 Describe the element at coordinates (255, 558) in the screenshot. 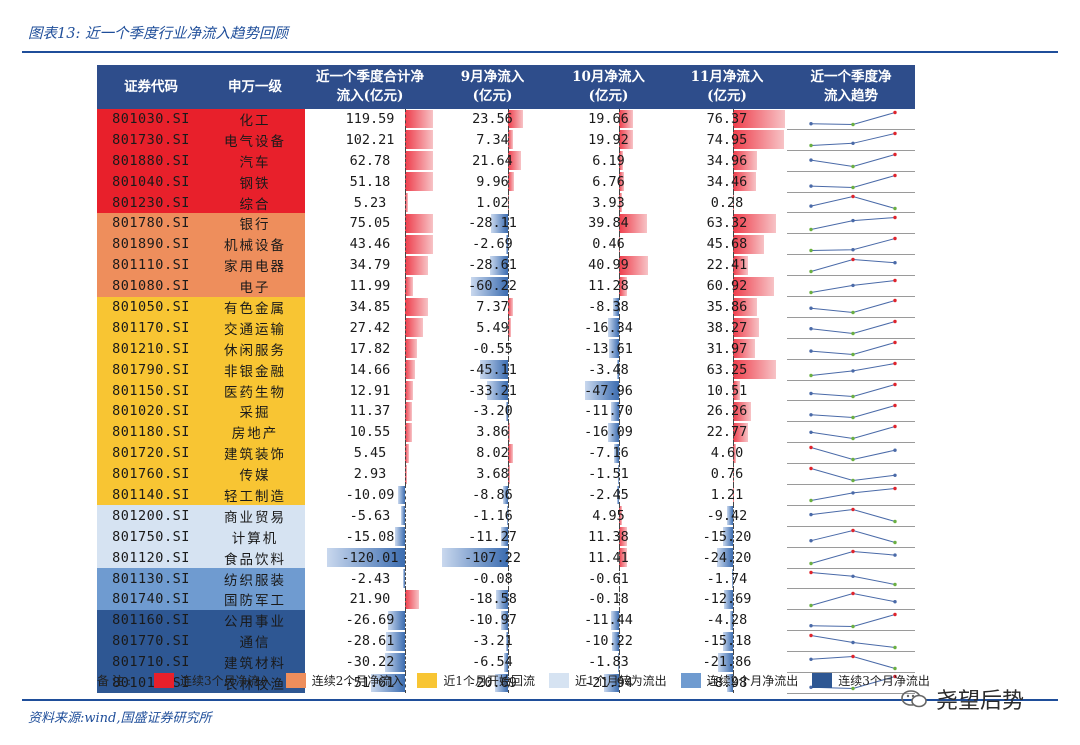

I see `cell-industry: 食品饮料` at that location.